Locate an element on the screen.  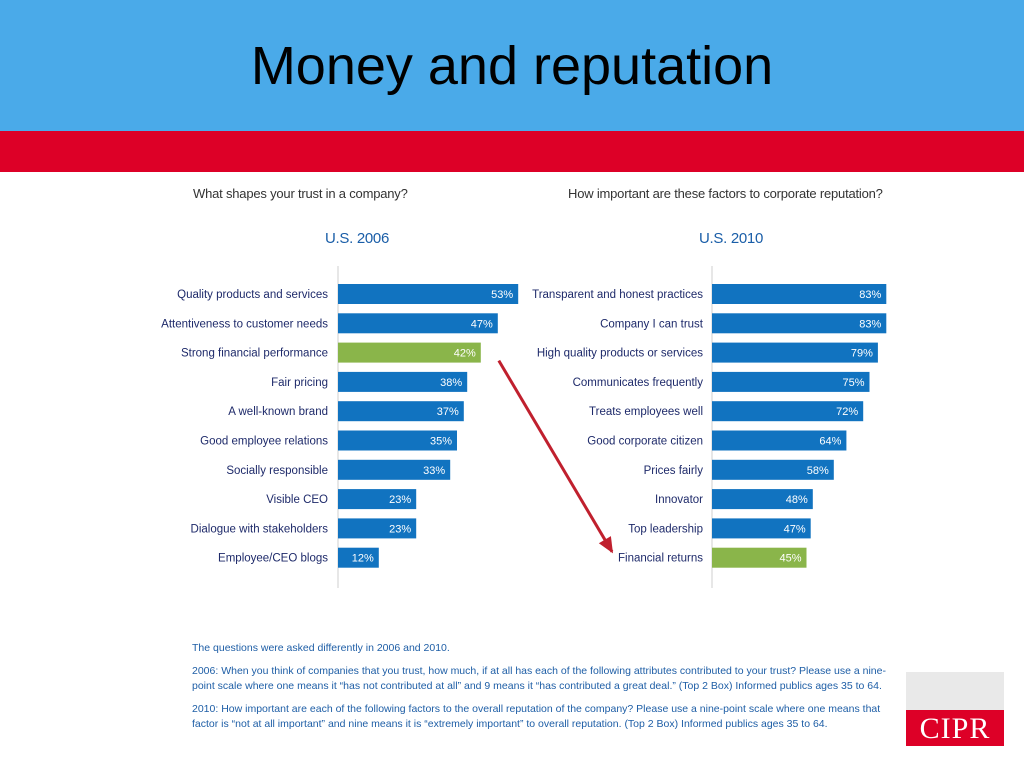
chart-1-value-label-8: 23% is located at coordinates (400, 500).